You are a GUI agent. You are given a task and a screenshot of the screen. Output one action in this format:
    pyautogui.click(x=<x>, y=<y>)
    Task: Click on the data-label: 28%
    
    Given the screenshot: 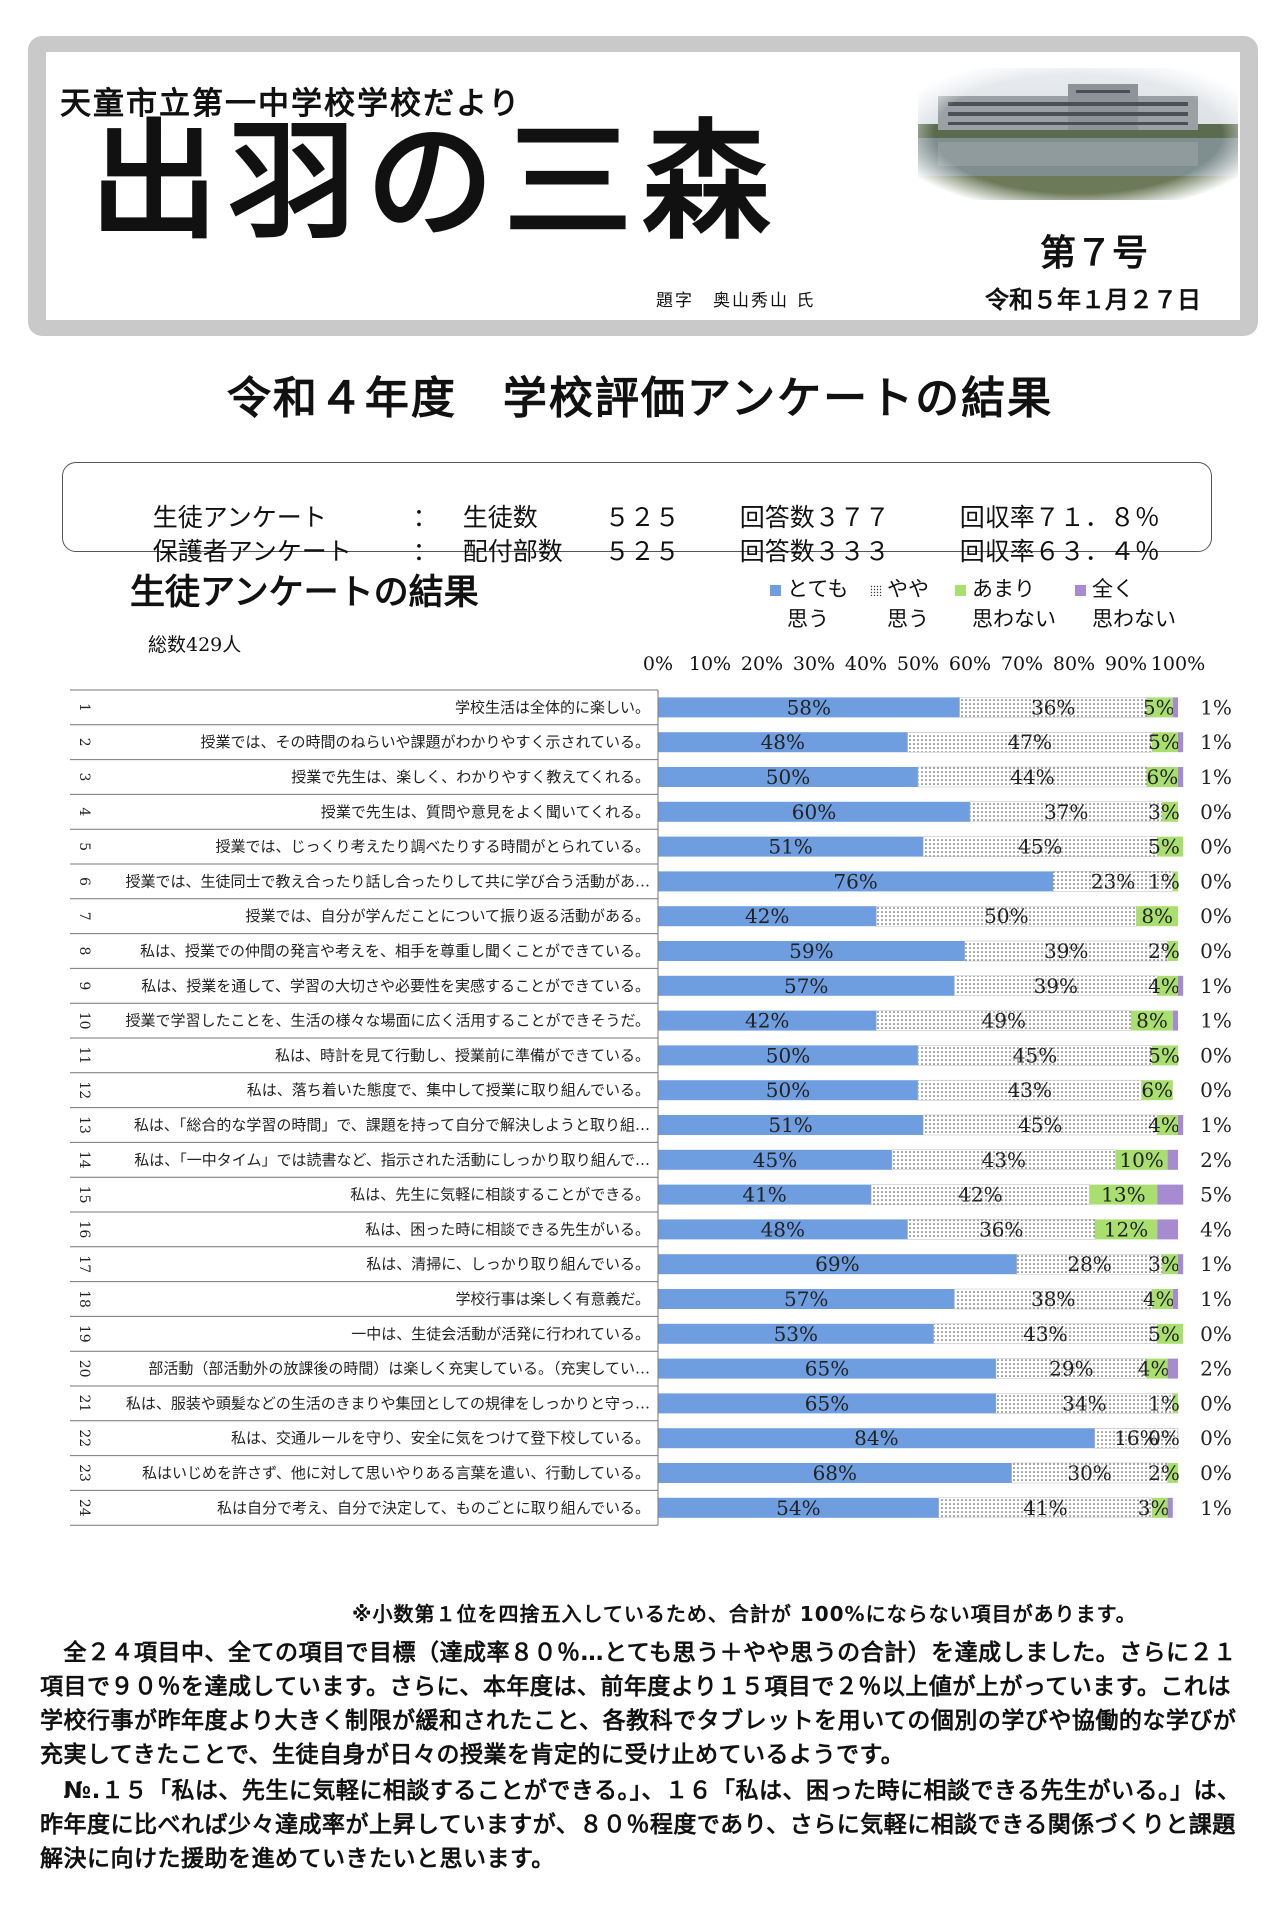 What is the action you would take?
    pyautogui.click(x=1089, y=1264)
    